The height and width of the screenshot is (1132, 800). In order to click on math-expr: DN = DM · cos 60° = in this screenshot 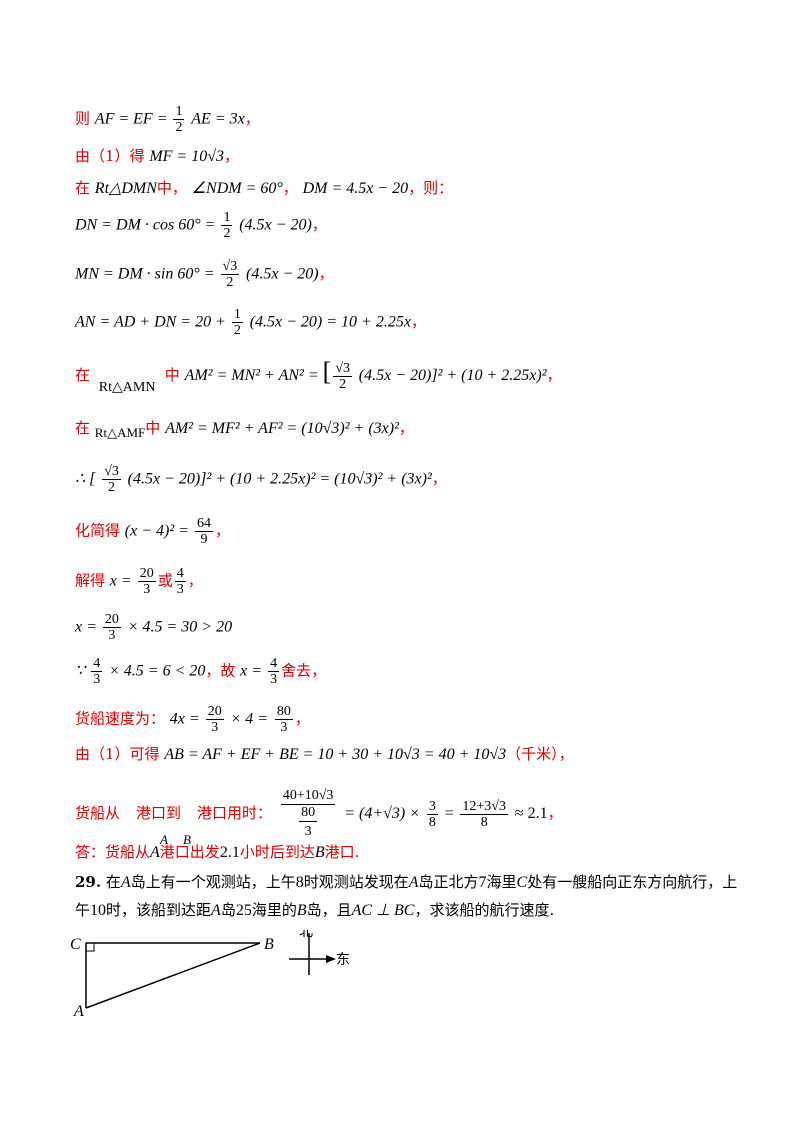, I will do `click(147, 225)`.